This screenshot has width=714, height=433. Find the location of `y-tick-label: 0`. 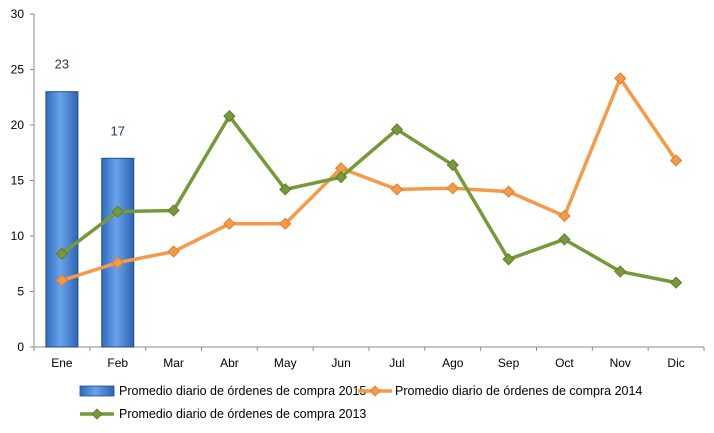

y-tick-label: 0 is located at coordinates (20, 347).